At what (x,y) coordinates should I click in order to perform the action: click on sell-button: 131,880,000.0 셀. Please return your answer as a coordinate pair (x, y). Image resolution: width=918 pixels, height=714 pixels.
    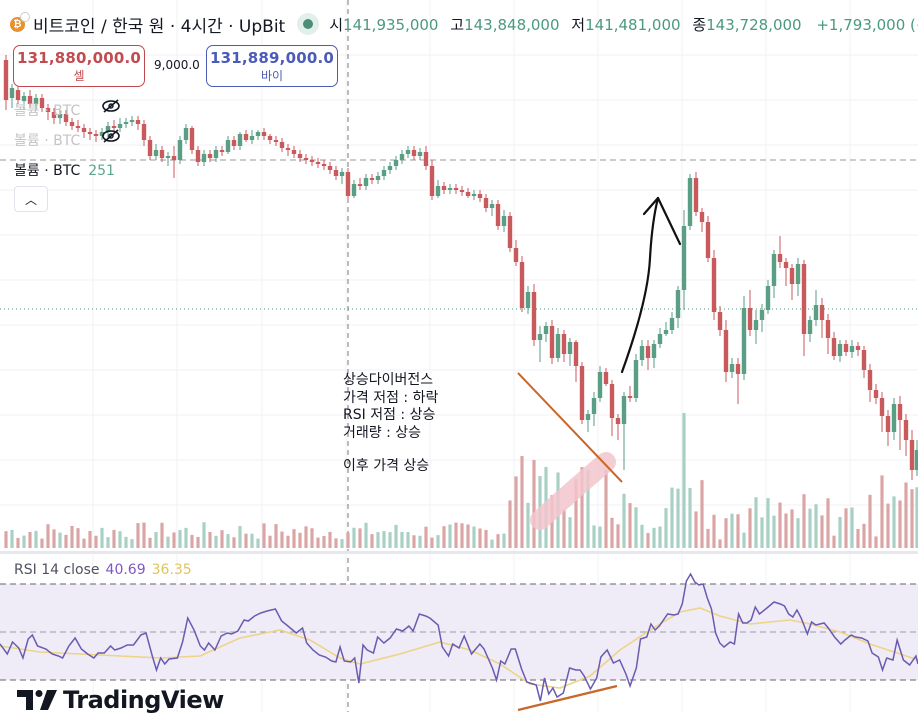
    Looking at the image, I should click on (79, 66).